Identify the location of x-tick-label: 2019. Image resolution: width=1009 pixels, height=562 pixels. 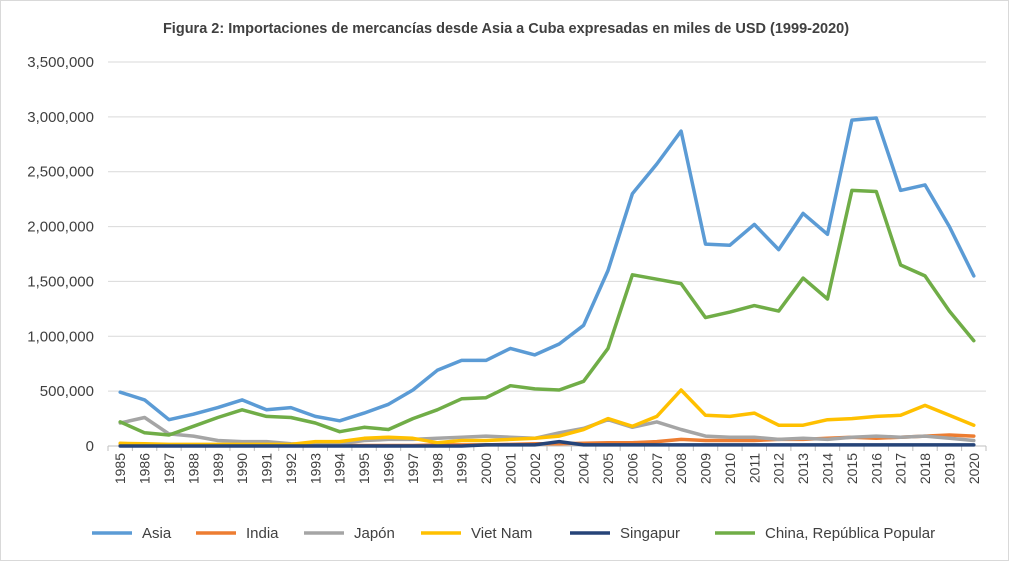
(949, 468).